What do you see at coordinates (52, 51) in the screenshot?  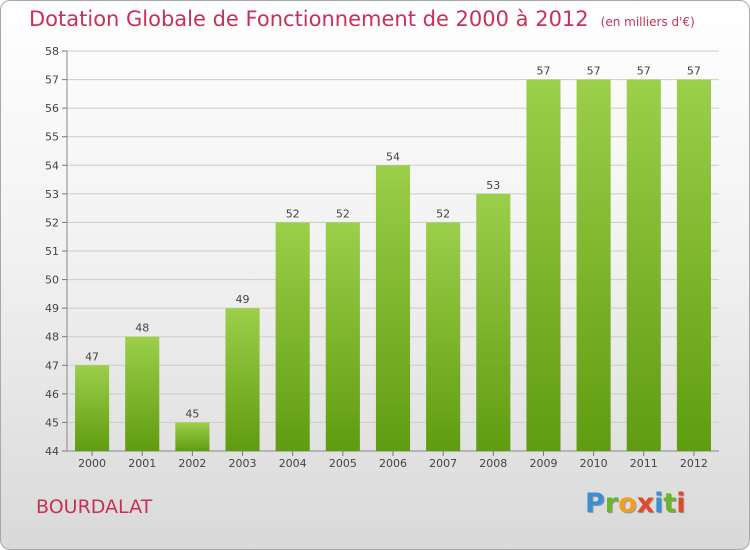 I see `y-tick-label: 58` at bounding box center [52, 51].